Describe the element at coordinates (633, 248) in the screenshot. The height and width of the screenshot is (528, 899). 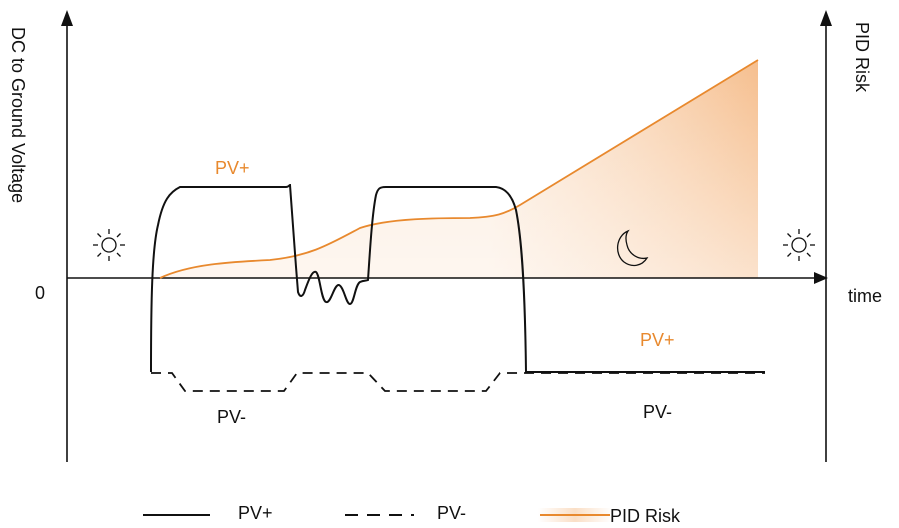
I see `moon-icon` at that location.